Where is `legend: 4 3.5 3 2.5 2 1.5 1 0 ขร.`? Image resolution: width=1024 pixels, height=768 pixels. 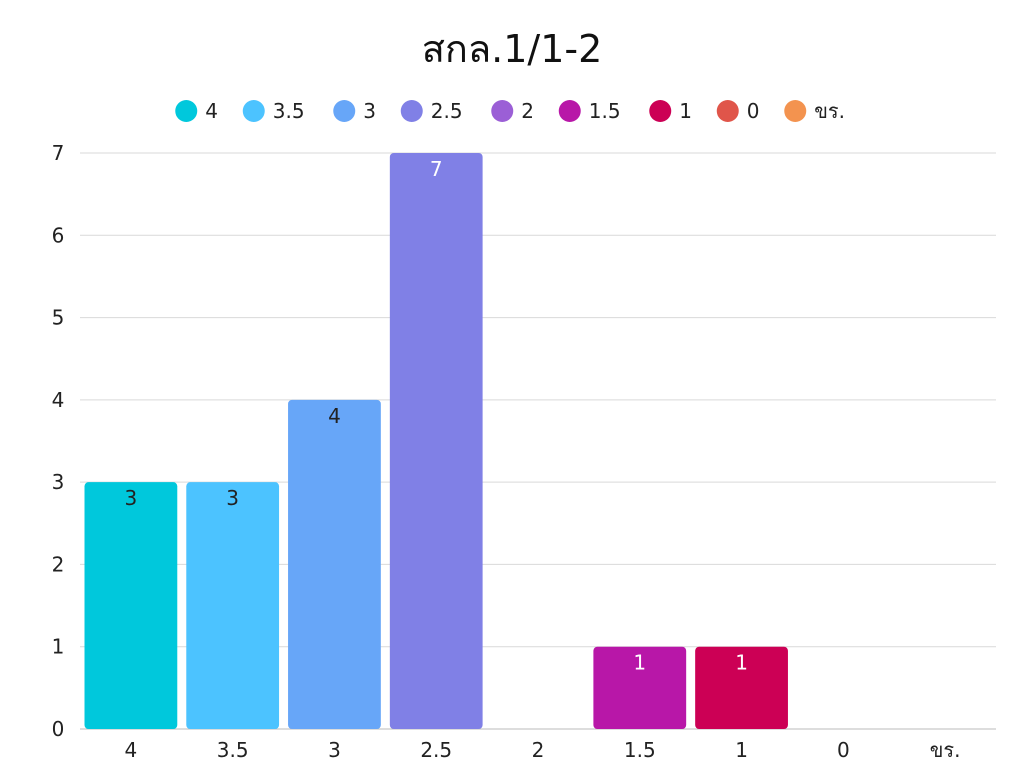
legend: 4 3.5 3 2.5 2 1.5 1 0 ขร. is located at coordinates (510, 111).